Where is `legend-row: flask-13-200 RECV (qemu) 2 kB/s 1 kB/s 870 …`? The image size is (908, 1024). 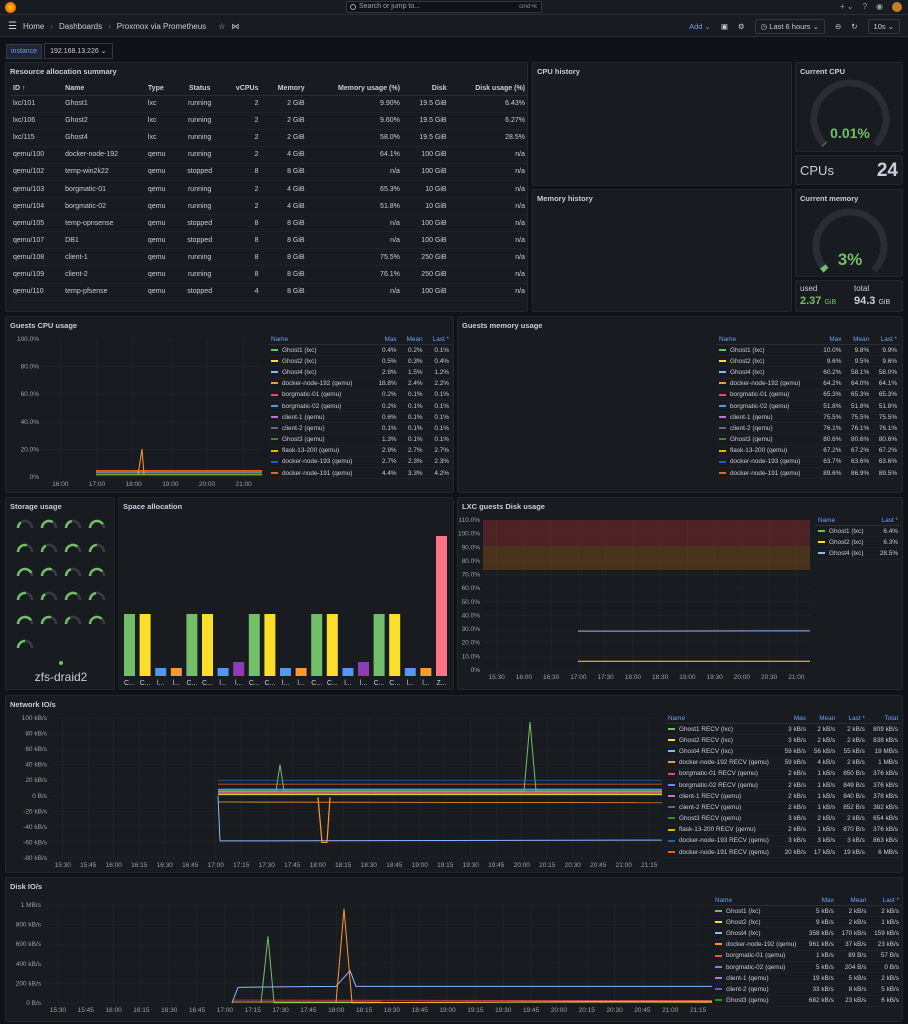 legend-row: flask-13-200 RECV (qemu) 2 kB/s 1 kB/s 870 … is located at coordinates (783, 830).